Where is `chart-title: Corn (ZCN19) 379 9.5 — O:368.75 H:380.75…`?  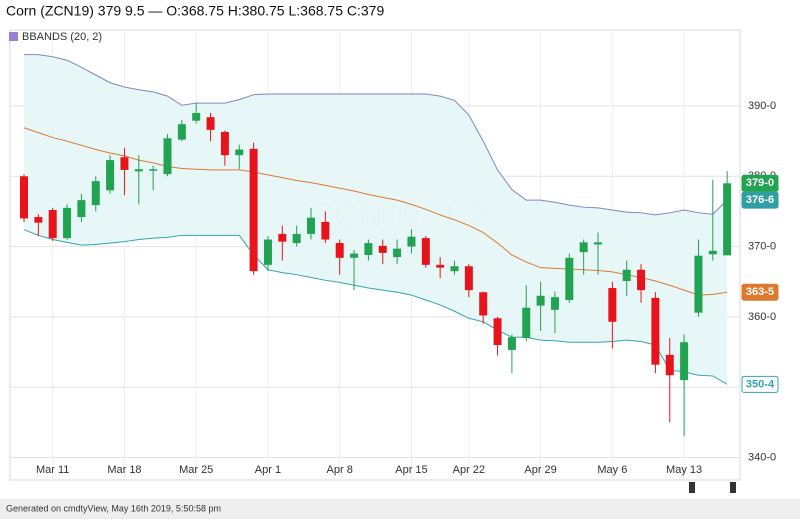
chart-title: Corn (ZCN19) 379 9.5 — O:368.75 H:380.75… is located at coordinates (195, 11).